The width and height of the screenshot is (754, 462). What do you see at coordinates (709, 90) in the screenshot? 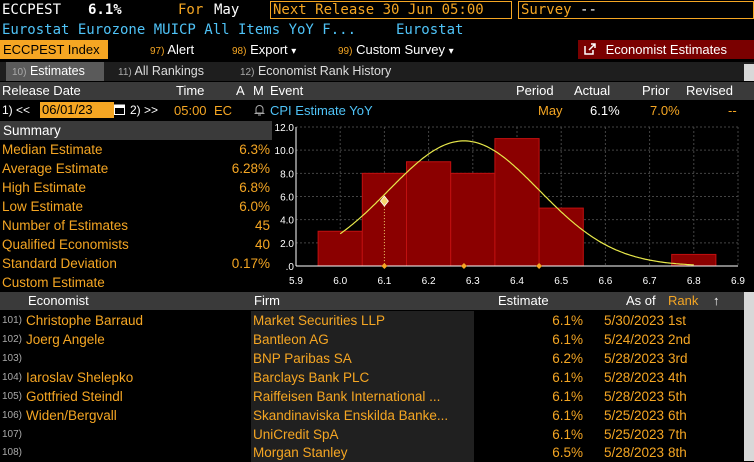
I see `col-revised: Revised` at bounding box center [709, 90].